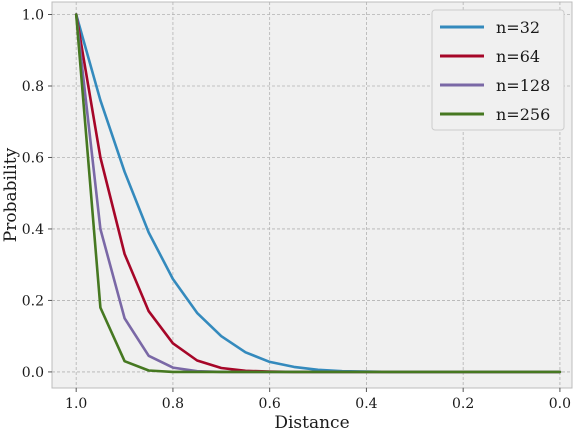  I want to click on legend: n=32 n=64 n=128 n=256, so click(498, 70).